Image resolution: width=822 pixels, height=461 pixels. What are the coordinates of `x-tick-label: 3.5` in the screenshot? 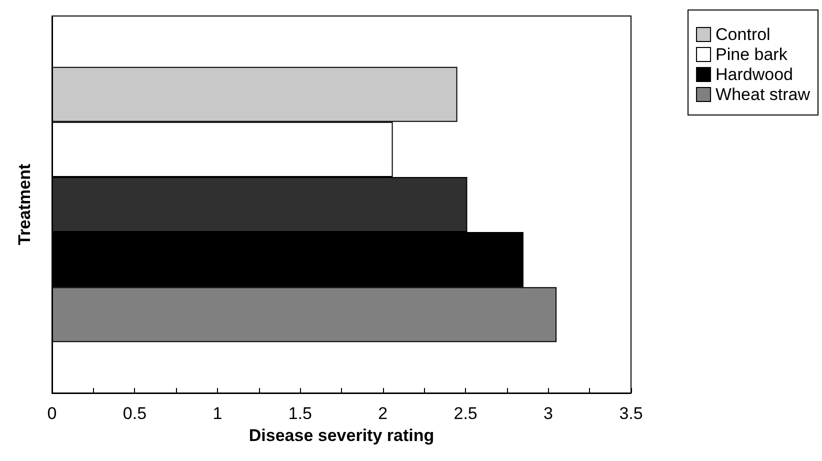 It's located at (631, 413).